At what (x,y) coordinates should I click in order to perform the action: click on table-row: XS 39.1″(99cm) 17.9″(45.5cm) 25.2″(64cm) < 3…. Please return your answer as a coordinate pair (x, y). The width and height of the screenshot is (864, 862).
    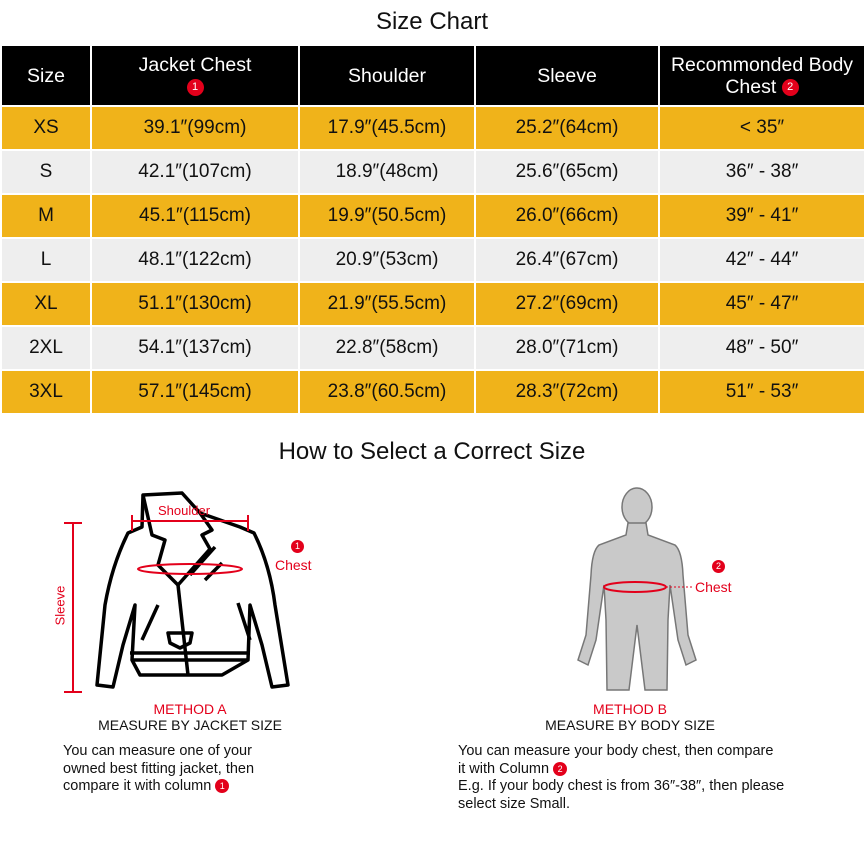
    Looking at the image, I should click on (432, 128).